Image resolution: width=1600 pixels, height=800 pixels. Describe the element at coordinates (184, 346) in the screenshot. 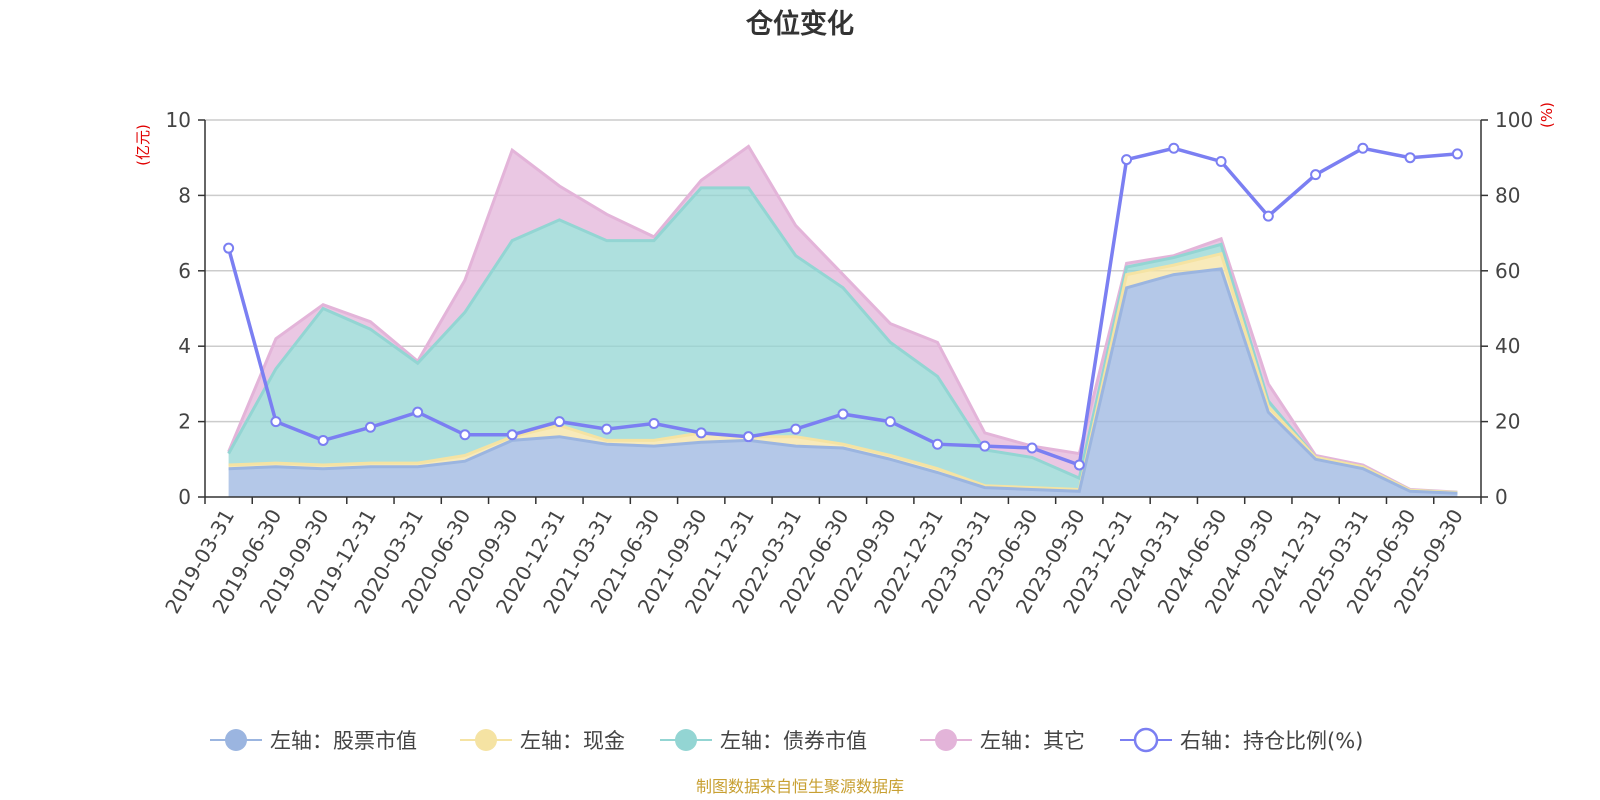

I see `left-axis-tick-label: 4` at that location.